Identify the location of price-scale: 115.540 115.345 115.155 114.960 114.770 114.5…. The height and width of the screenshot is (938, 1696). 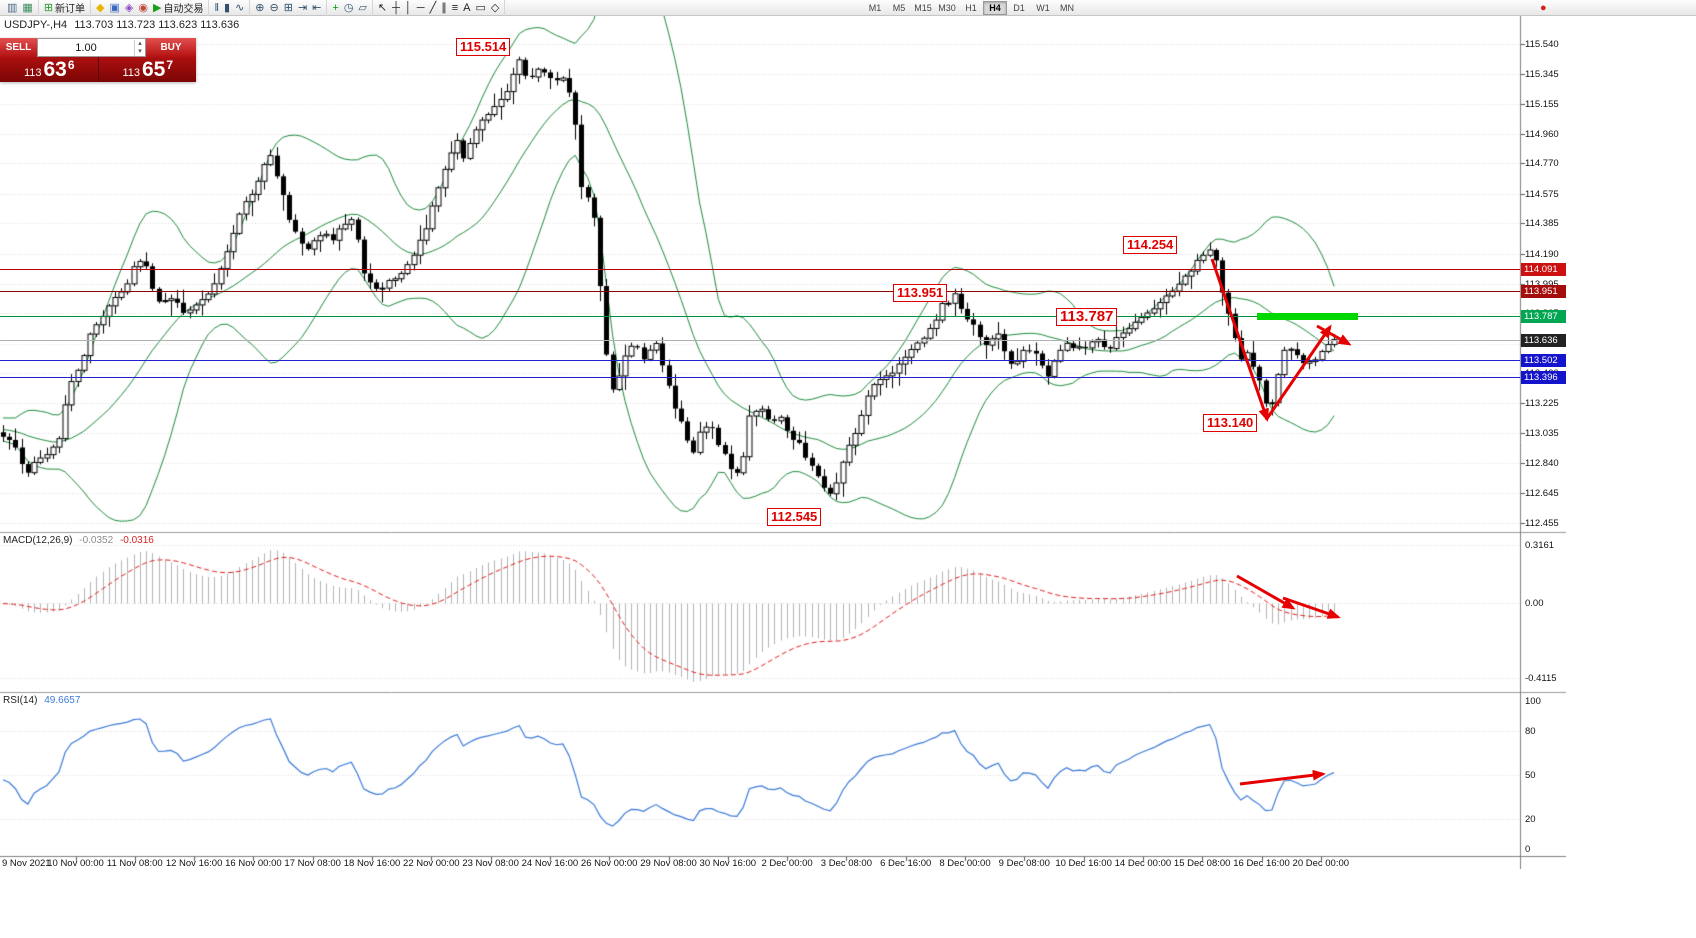
(1543, 436).